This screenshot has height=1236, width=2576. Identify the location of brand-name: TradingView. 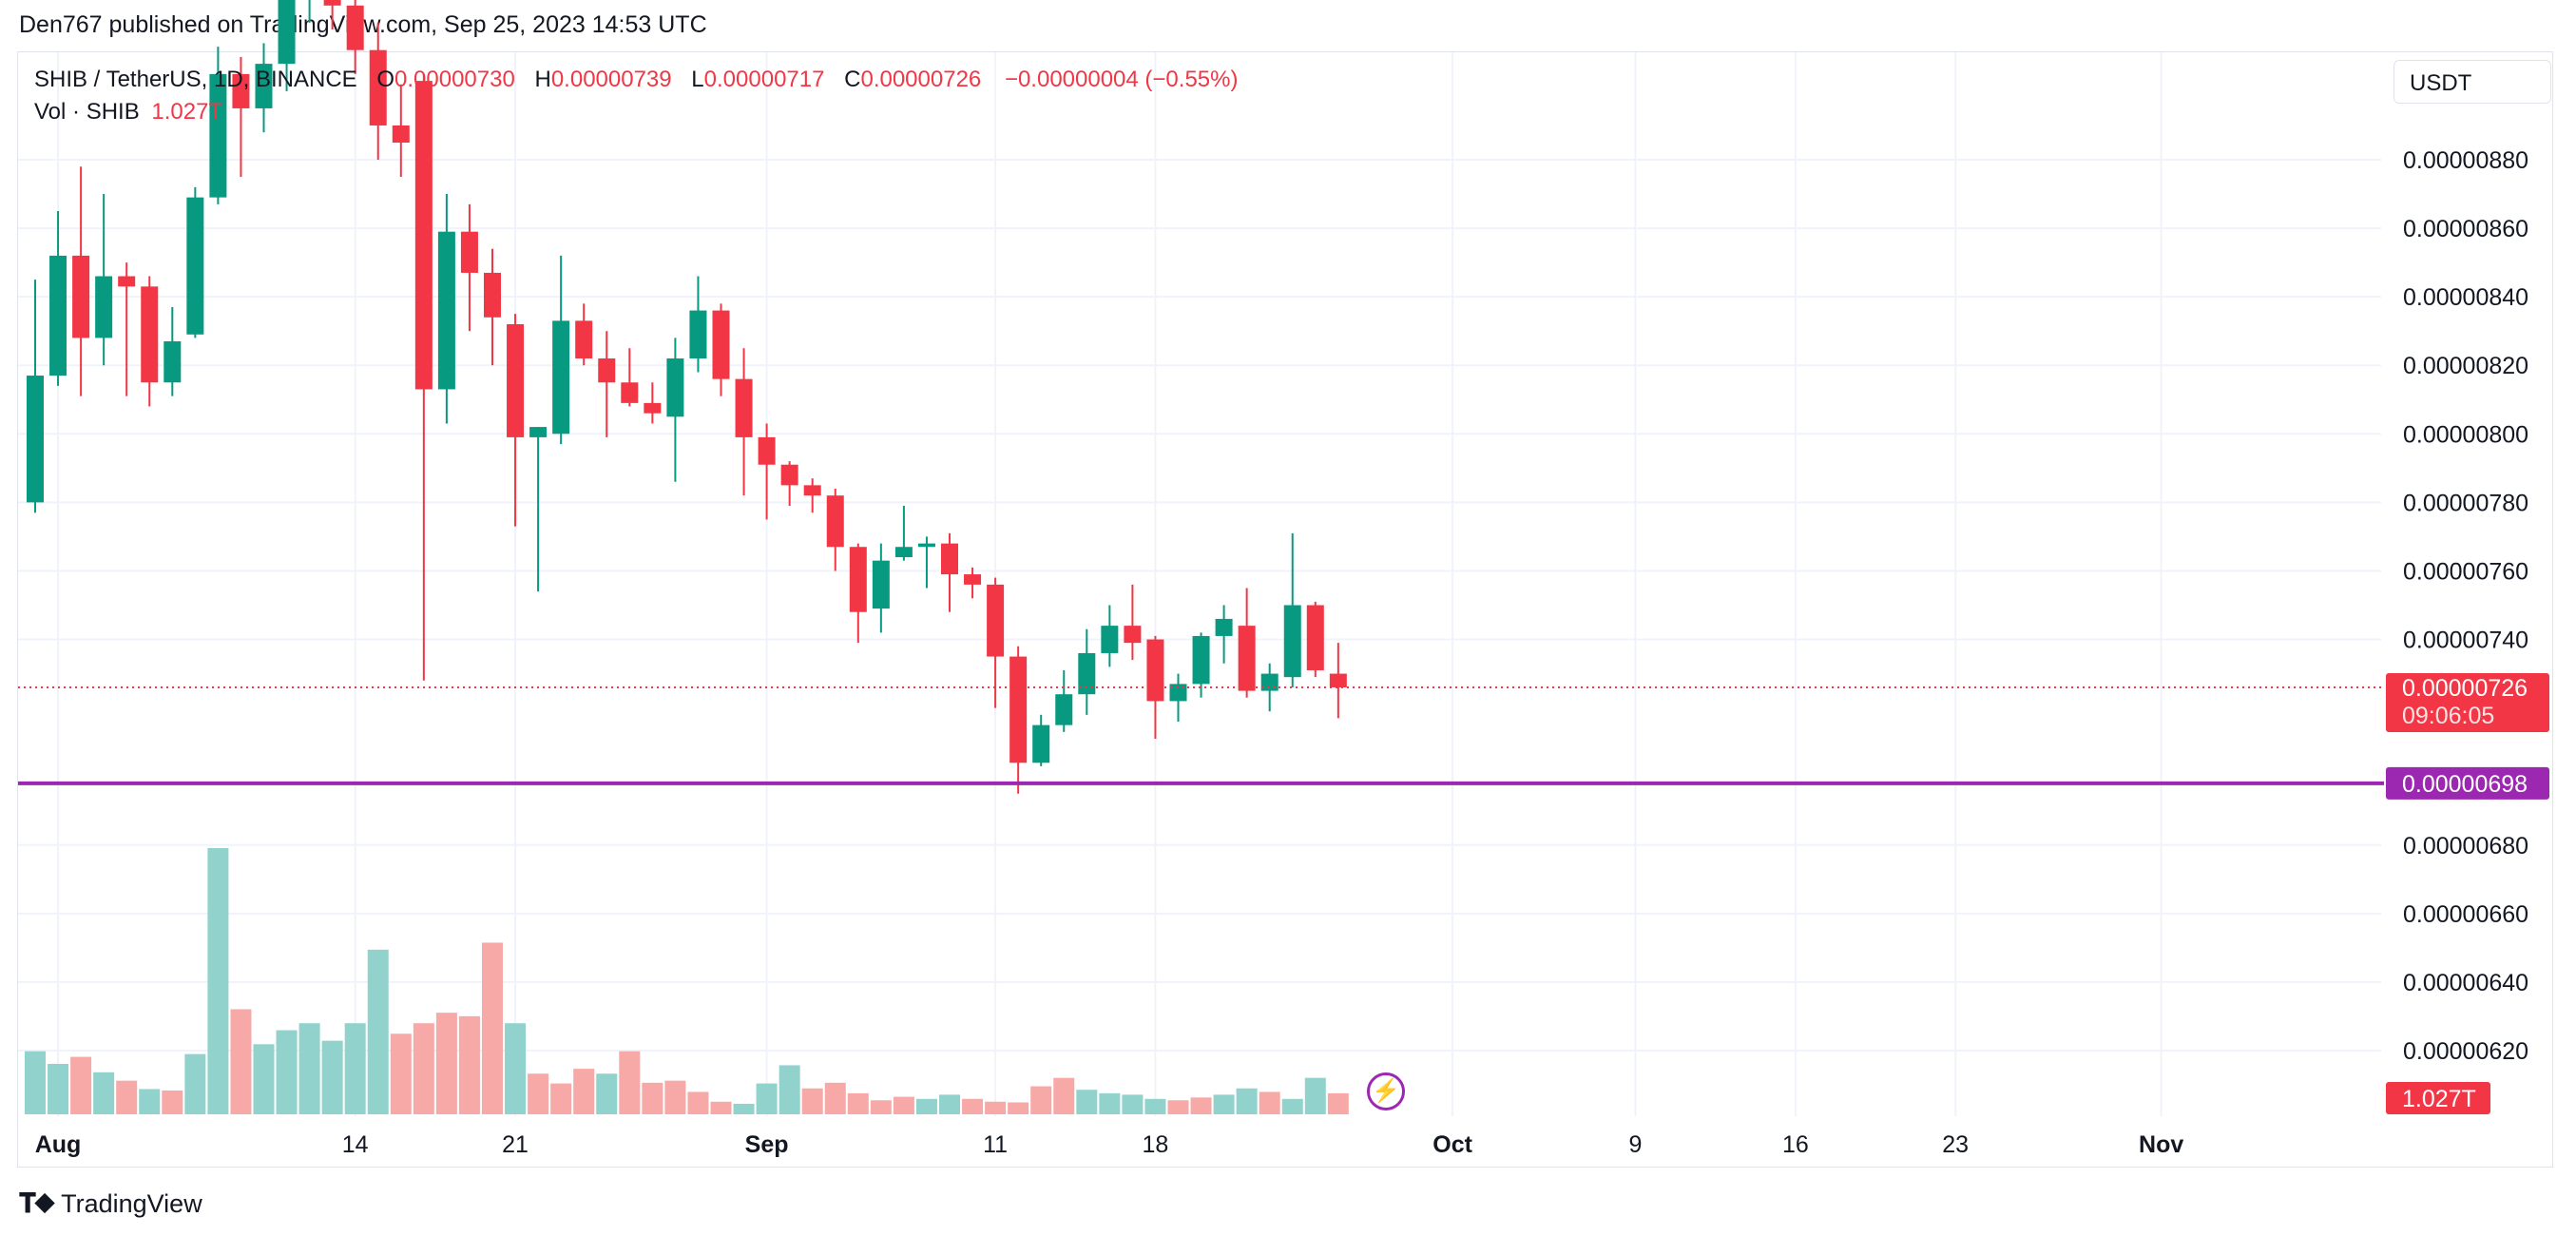
(132, 1203).